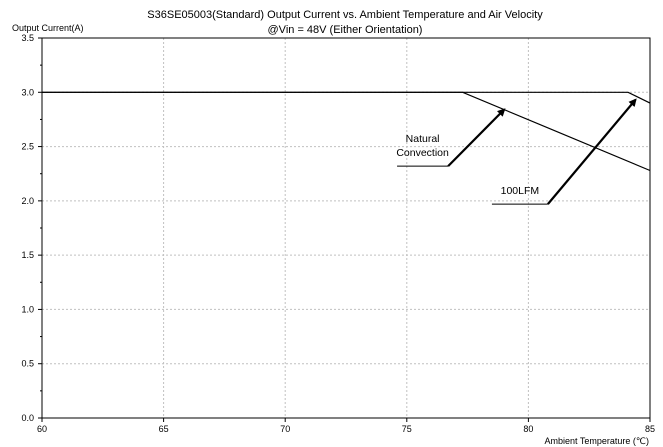  What do you see at coordinates (422, 153) in the screenshot?
I see `annotation-label-natural-convection: Convection` at bounding box center [422, 153].